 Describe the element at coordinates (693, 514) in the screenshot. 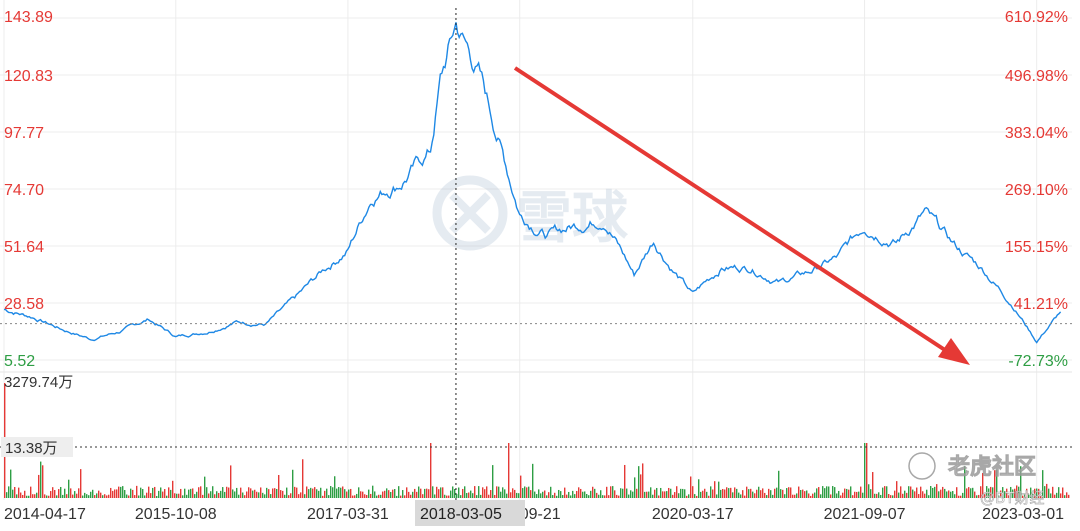

I see `x-axis-tick-label: 2020-03-17` at that location.